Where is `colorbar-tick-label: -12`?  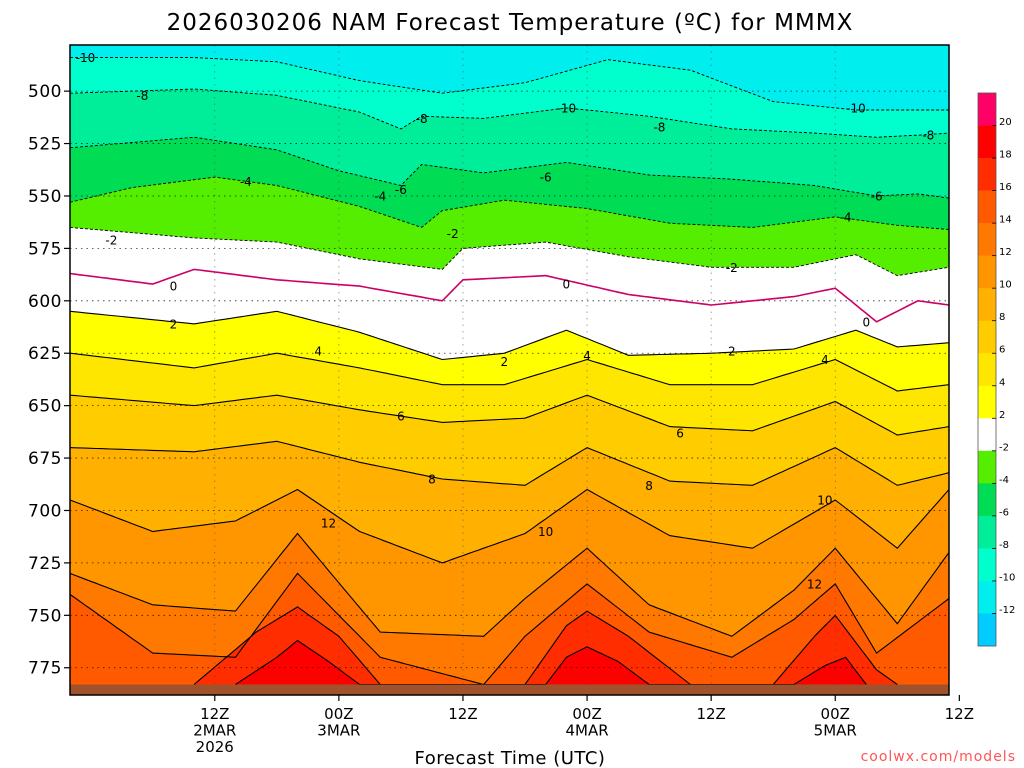
colorbar-tick-label: -12 is located at coordinates (1007, 610).